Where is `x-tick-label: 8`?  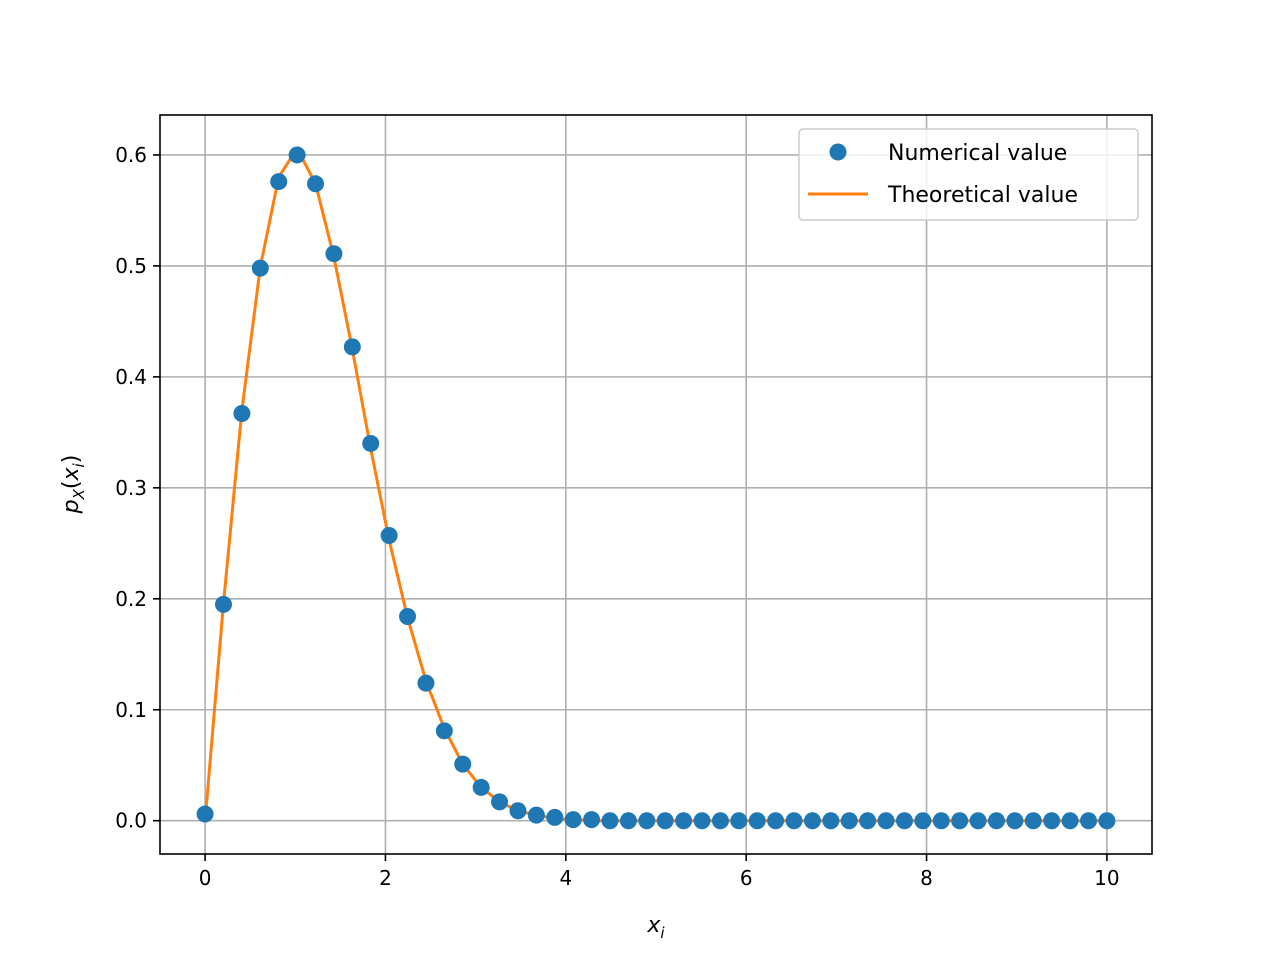 x-tick-label: 8 is located at coordinates (926, 878).